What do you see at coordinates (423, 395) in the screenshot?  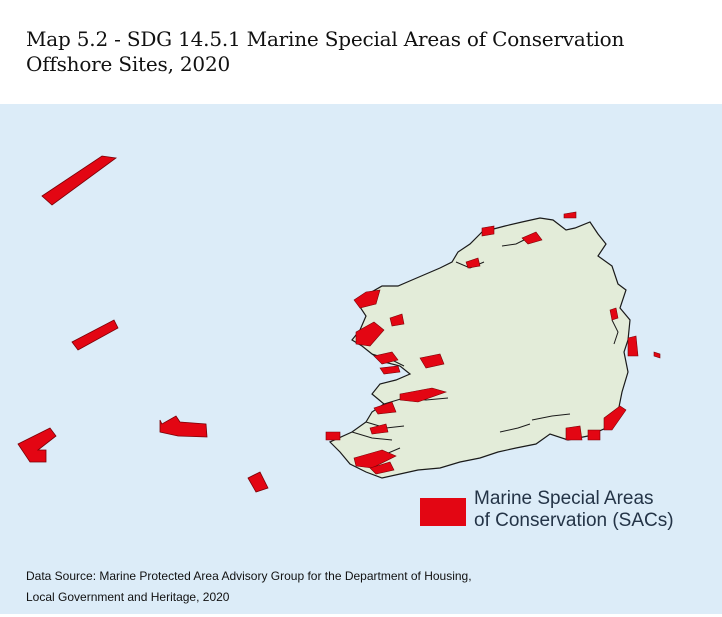 I see `sac-tralee` at bounding box center [423, 395].